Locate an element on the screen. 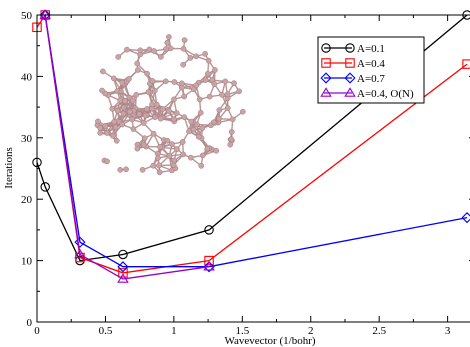 The image size is (470, 347). y-axis-label: Iterations is located at coordinates (9, 168).